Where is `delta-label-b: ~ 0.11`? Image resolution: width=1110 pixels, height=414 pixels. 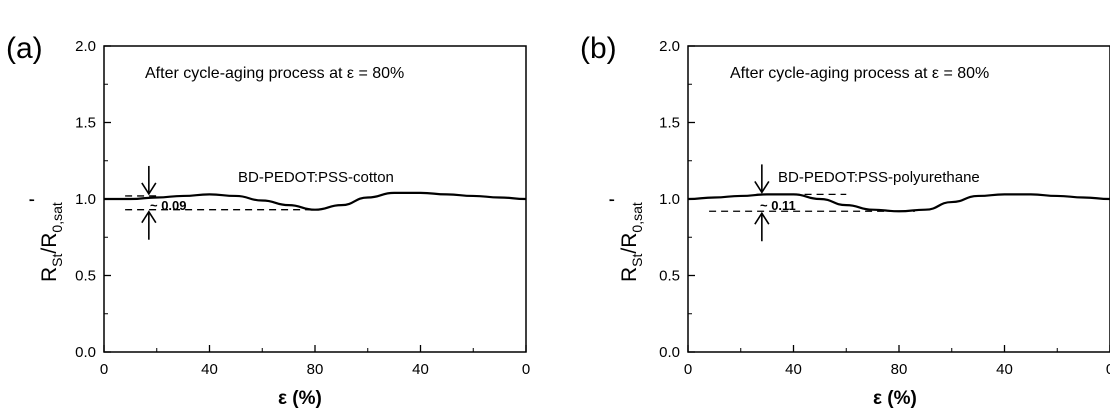
delta-label-b: ~ 0.11 is located at coordinates (778, 205).